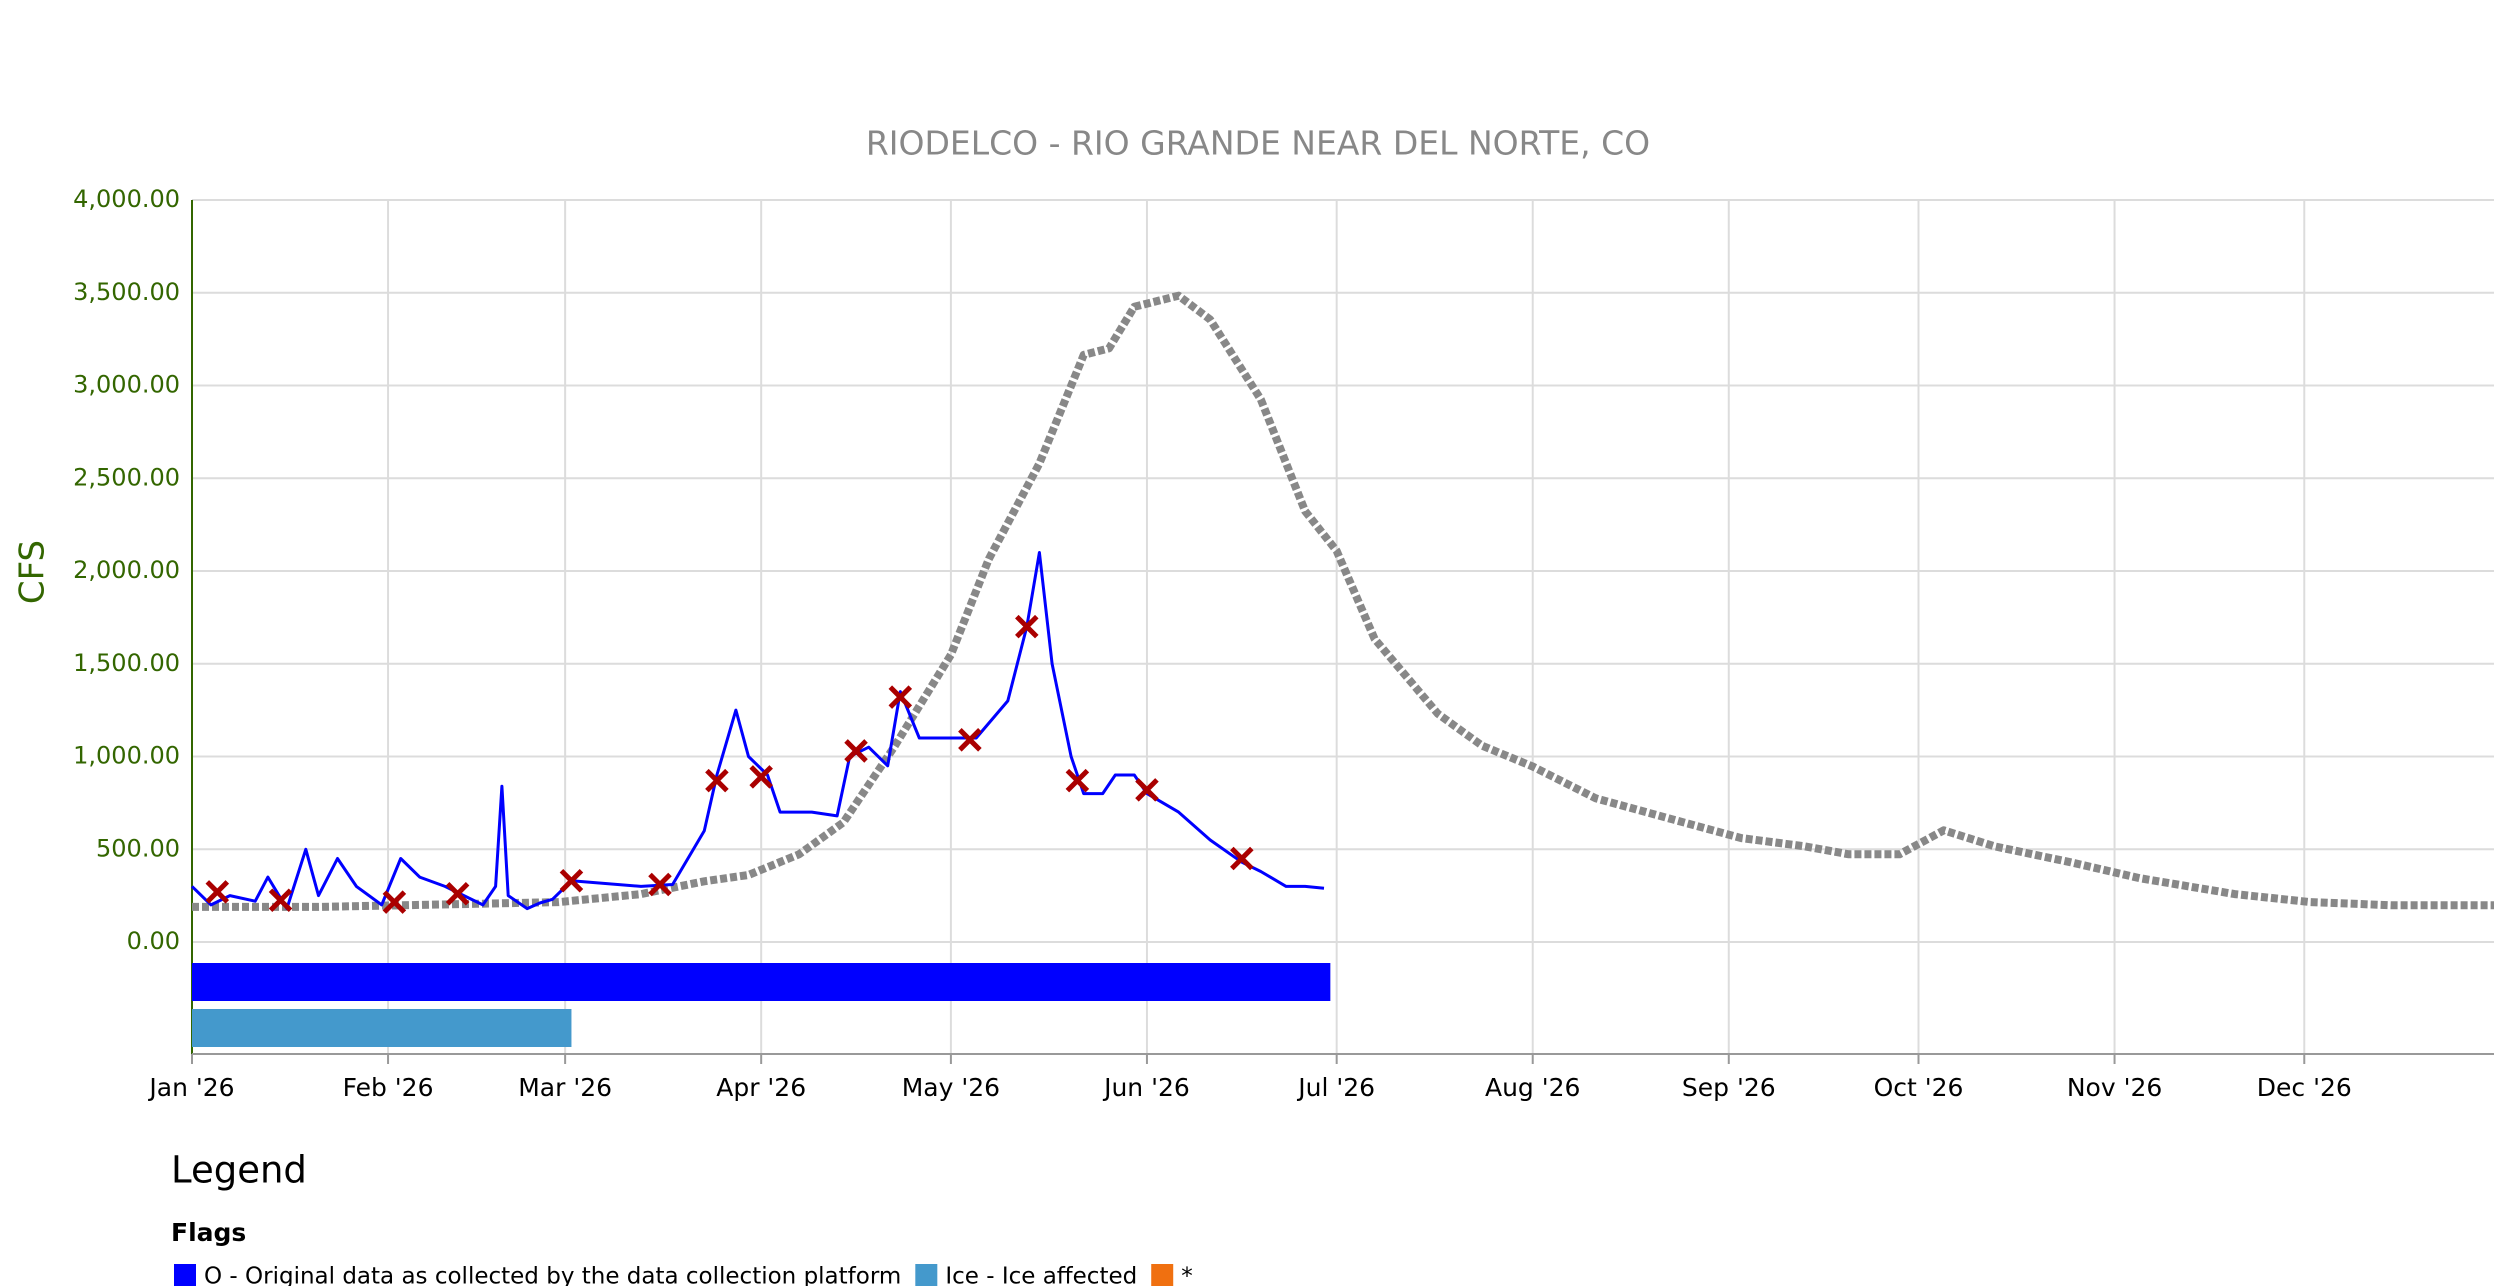 The image size is (2500, 1286). Describe the element at coordinates (565, 1087) in the screenshot. I see `x-tick-label: Mar '26` at that location.